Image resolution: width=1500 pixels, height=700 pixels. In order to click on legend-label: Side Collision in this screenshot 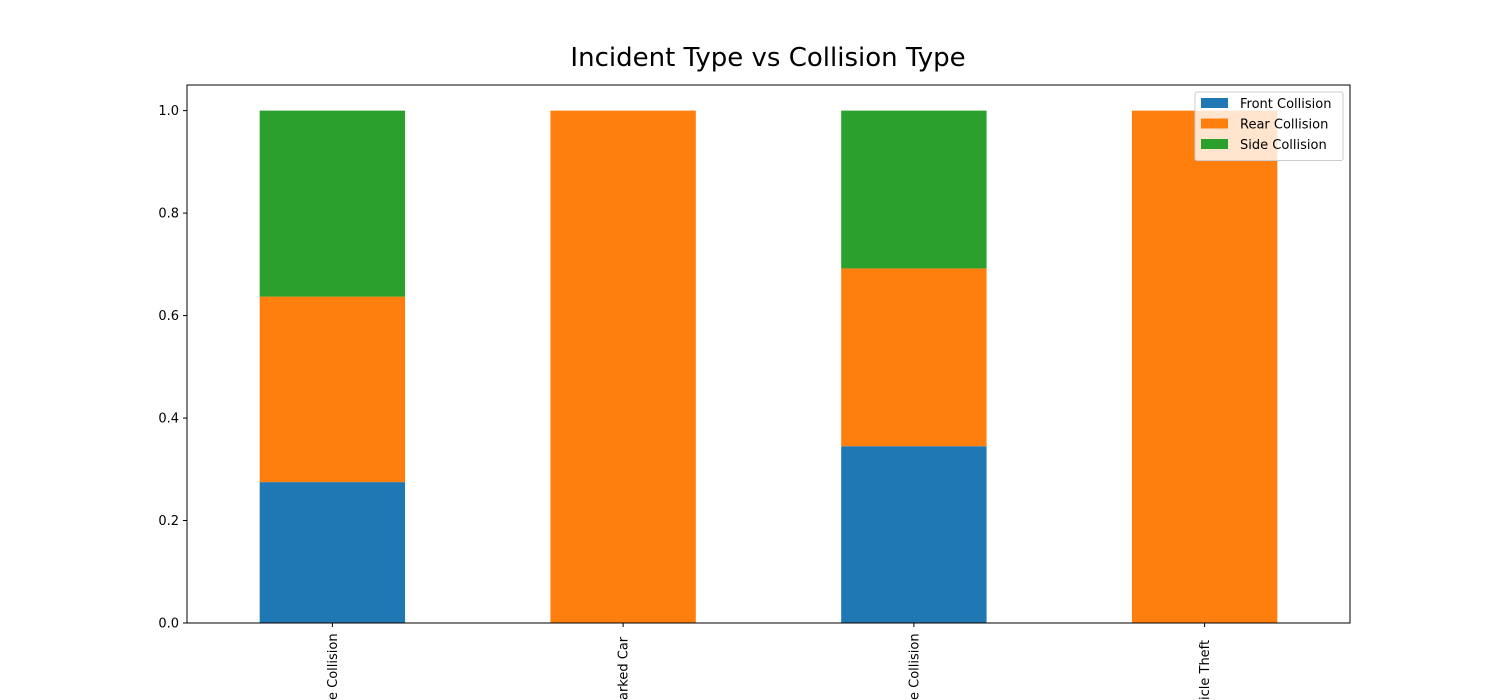, I will do `click(1283, 145)`.